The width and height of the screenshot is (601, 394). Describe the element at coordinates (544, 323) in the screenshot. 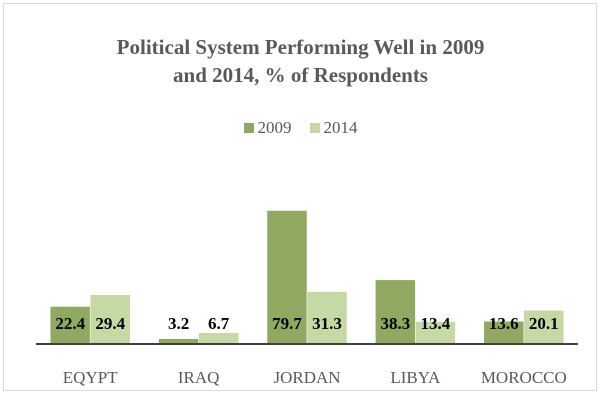

I see `data-label-2014-morocco: 20.1` at that location.